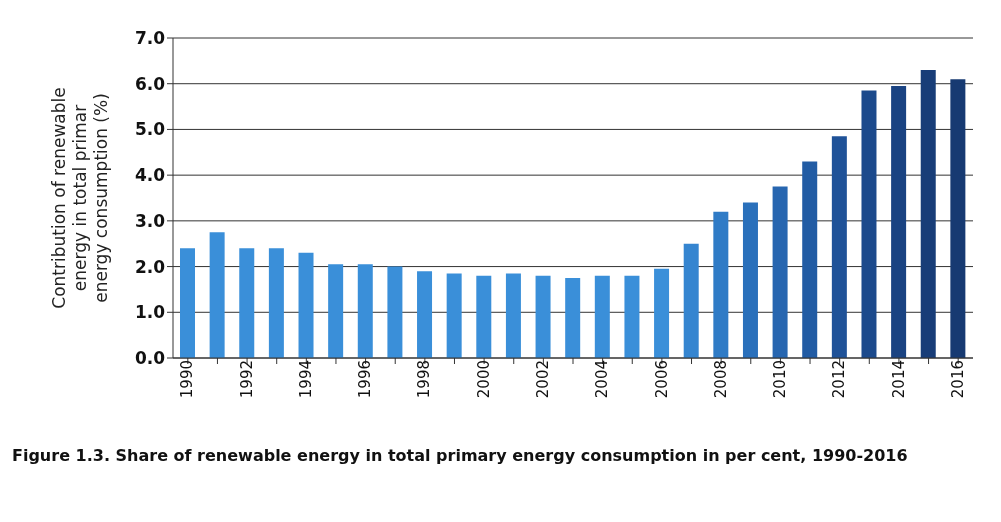 The width and height of the screenshot is (1001, 522). I want to click on y-tick-label: 7.0, so click(150, 38).